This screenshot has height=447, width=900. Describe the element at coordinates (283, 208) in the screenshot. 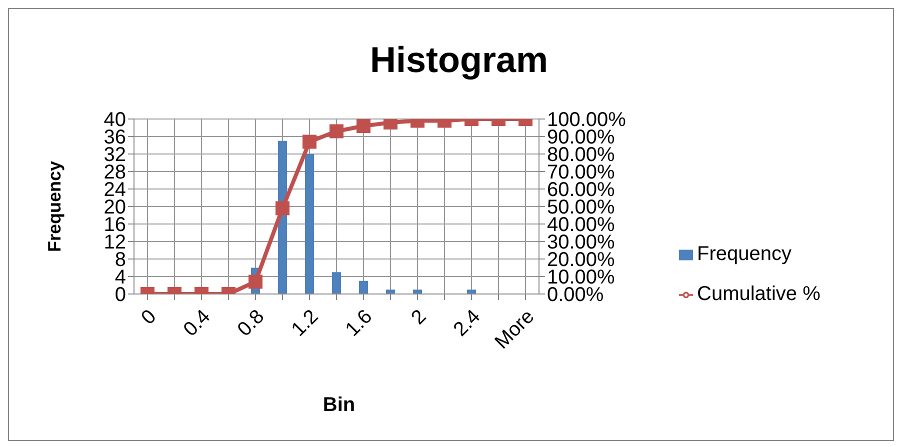

I see `point` at that location.